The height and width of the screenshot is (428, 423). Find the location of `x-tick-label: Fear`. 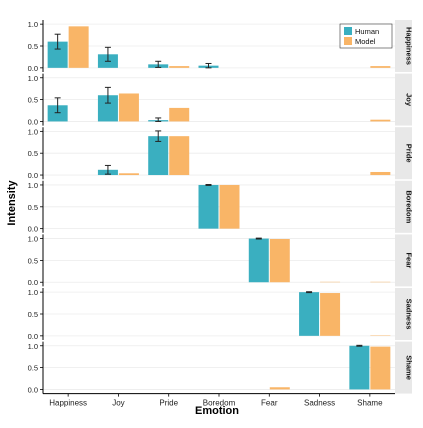

x-tick-label: Fear is located at coordinates (269, 403).